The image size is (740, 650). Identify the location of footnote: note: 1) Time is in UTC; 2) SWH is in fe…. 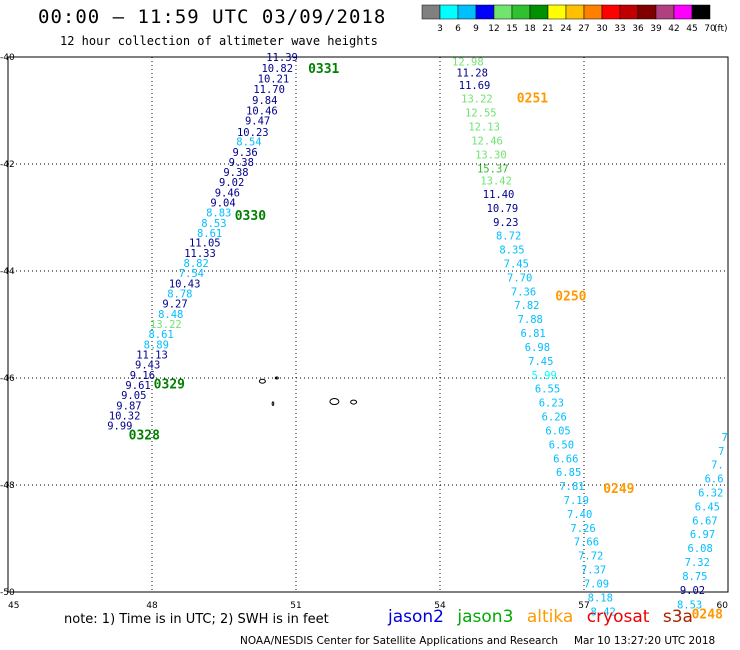
(196, 619).